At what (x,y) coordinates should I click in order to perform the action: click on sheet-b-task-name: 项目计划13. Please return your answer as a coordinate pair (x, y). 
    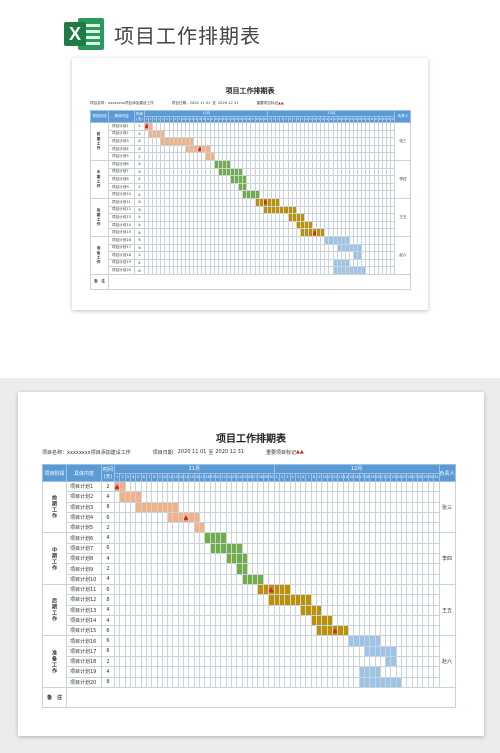
    Looking at the image, I should click on (84, 610).